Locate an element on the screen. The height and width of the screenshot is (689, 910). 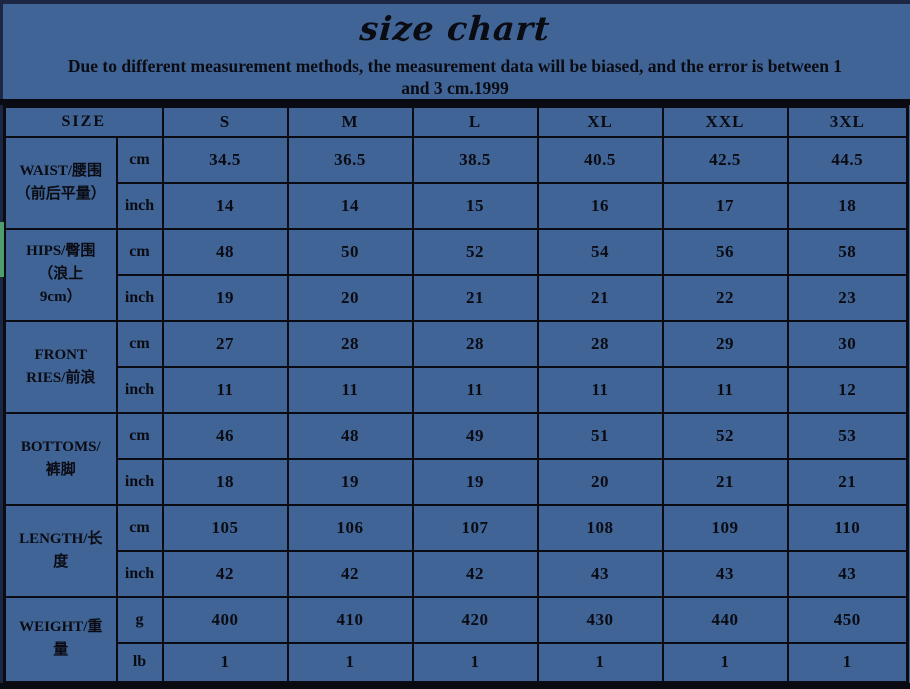
value-cell: 46 is located at coordinates (225, 435).